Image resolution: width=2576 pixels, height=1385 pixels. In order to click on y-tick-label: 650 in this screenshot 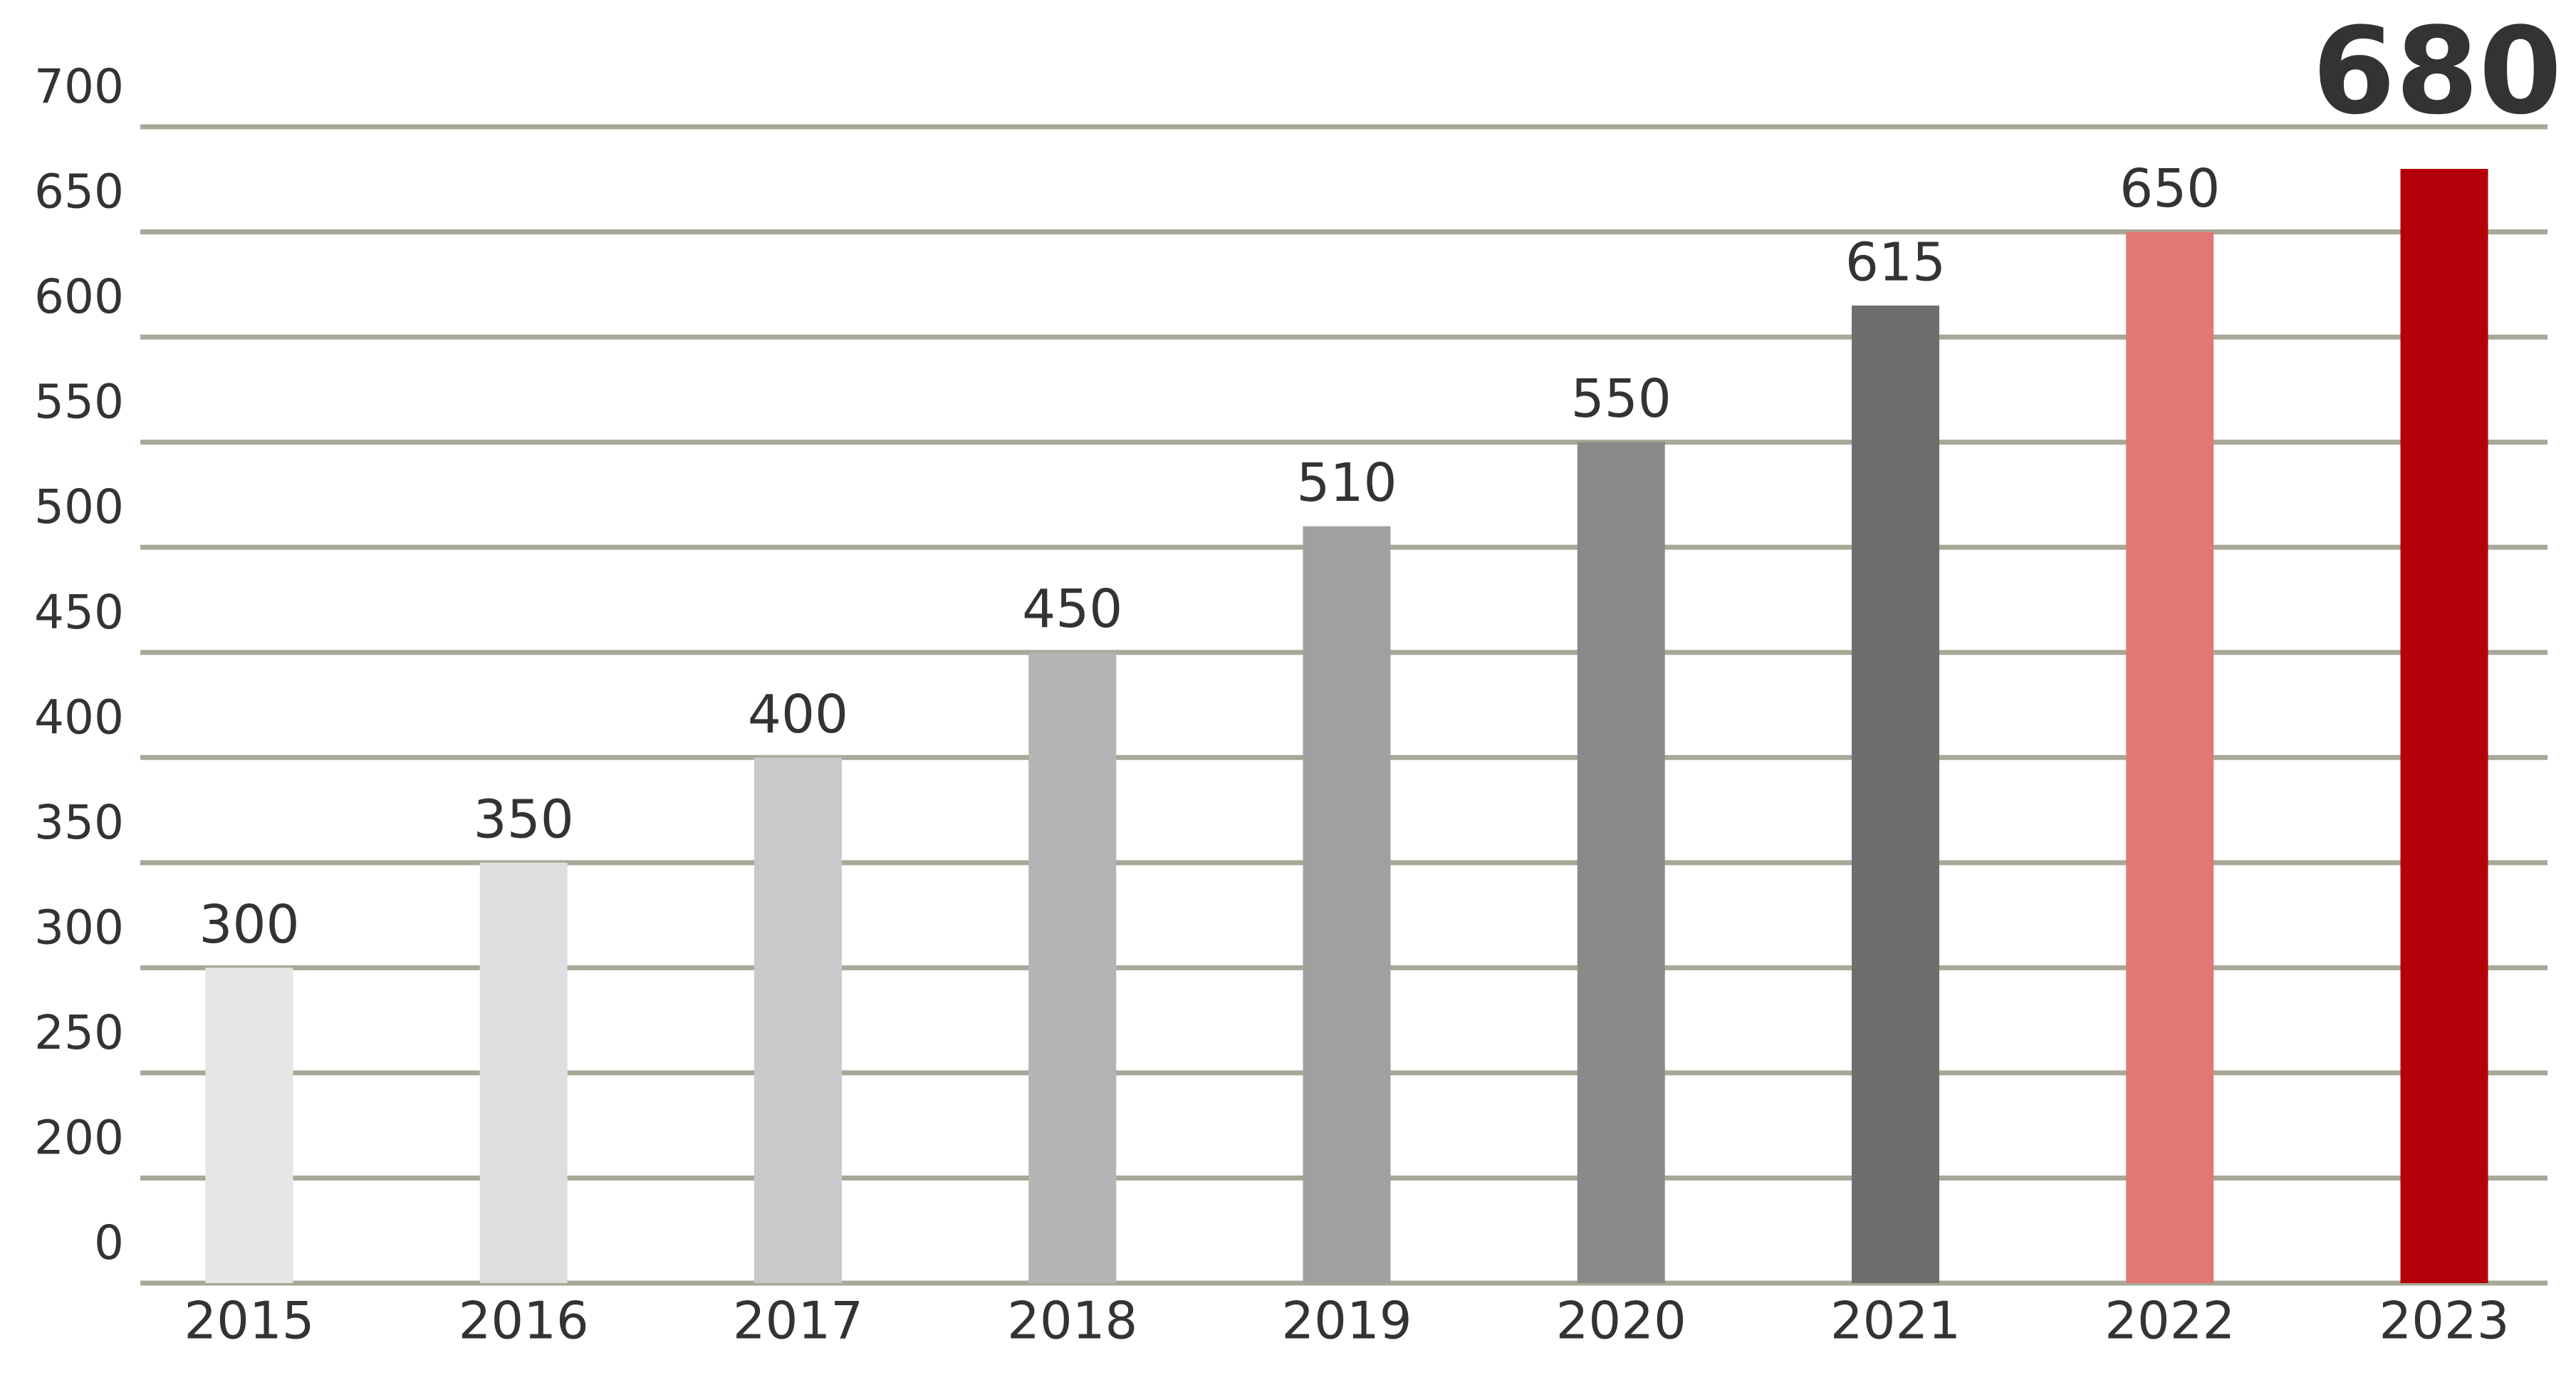, I will do `click(79, 192)`.